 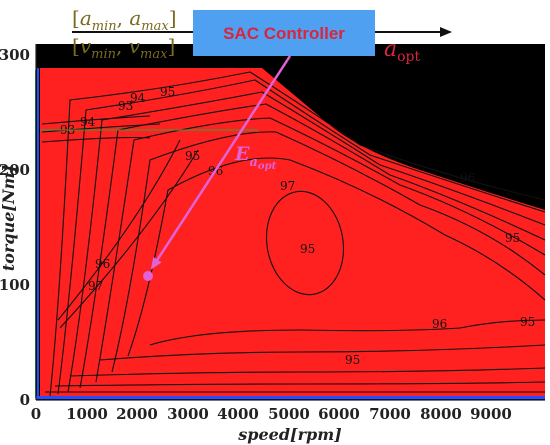 I want to click on x-tick-label: 7000, so click(x=390, y=414).